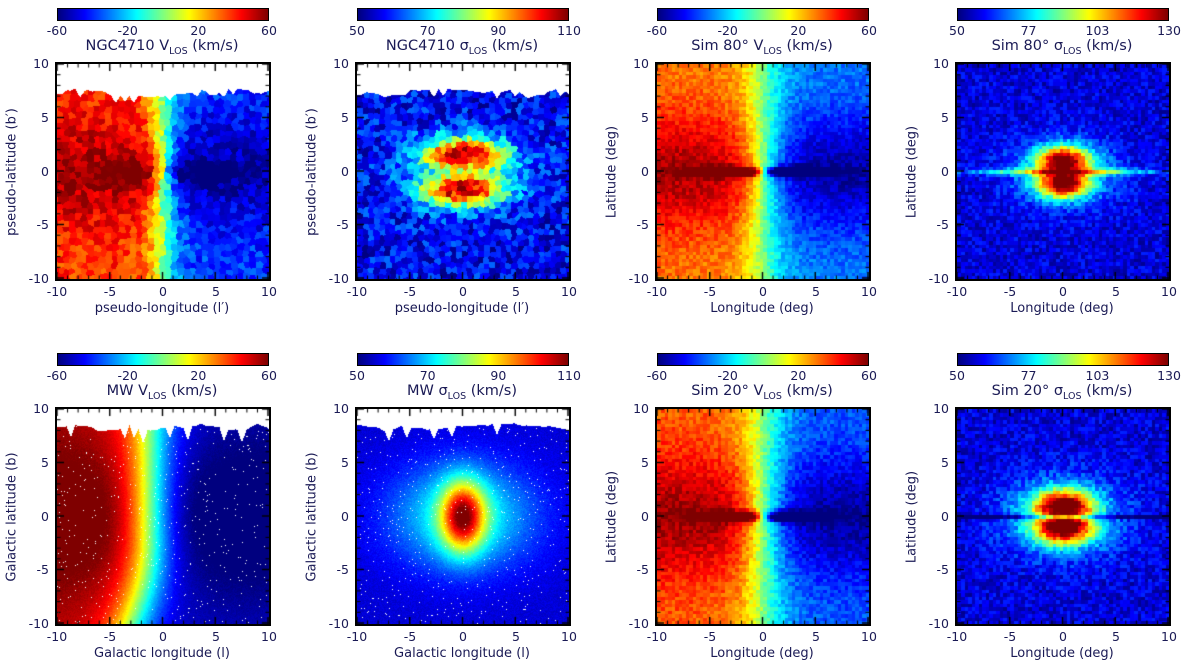 The width and height of the screenshot is (1200, 669). What do you see at coordinates (727, 30) in the screenshot?
I see `colorbar-tick-label: -20` at bounding box center [727, 30].